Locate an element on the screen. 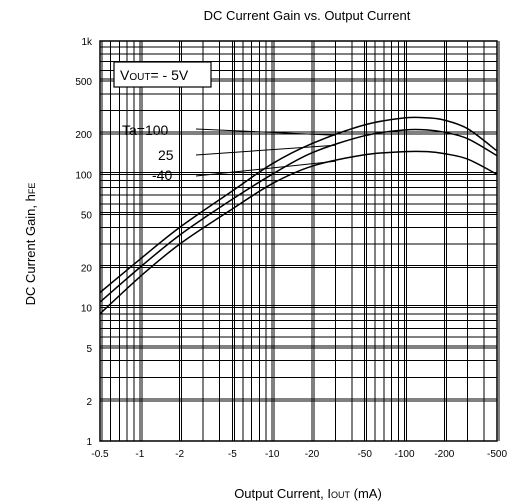 The image size is (515, 504). y-tick-label: 5 is located at coordinates (89, 349).